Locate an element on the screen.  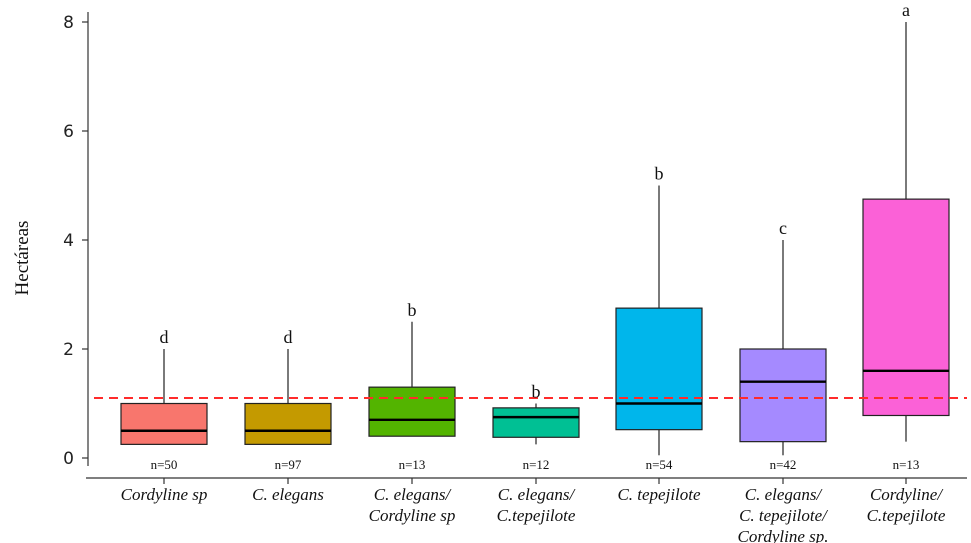
n-label: n=97 is located at coordinates (288, 464).